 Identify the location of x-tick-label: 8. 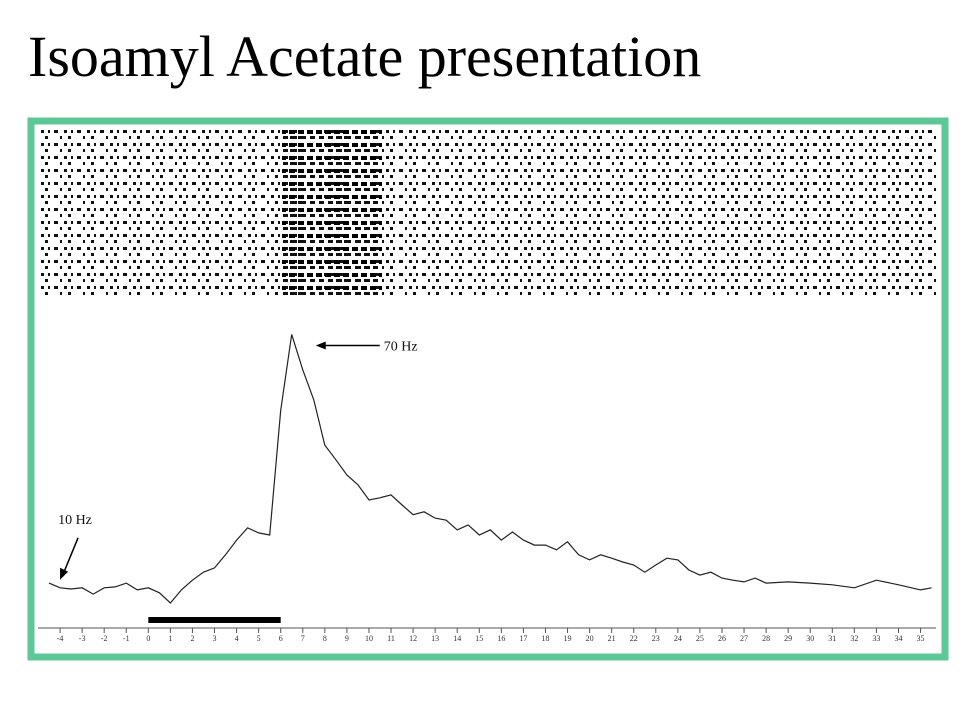
(325, 638).